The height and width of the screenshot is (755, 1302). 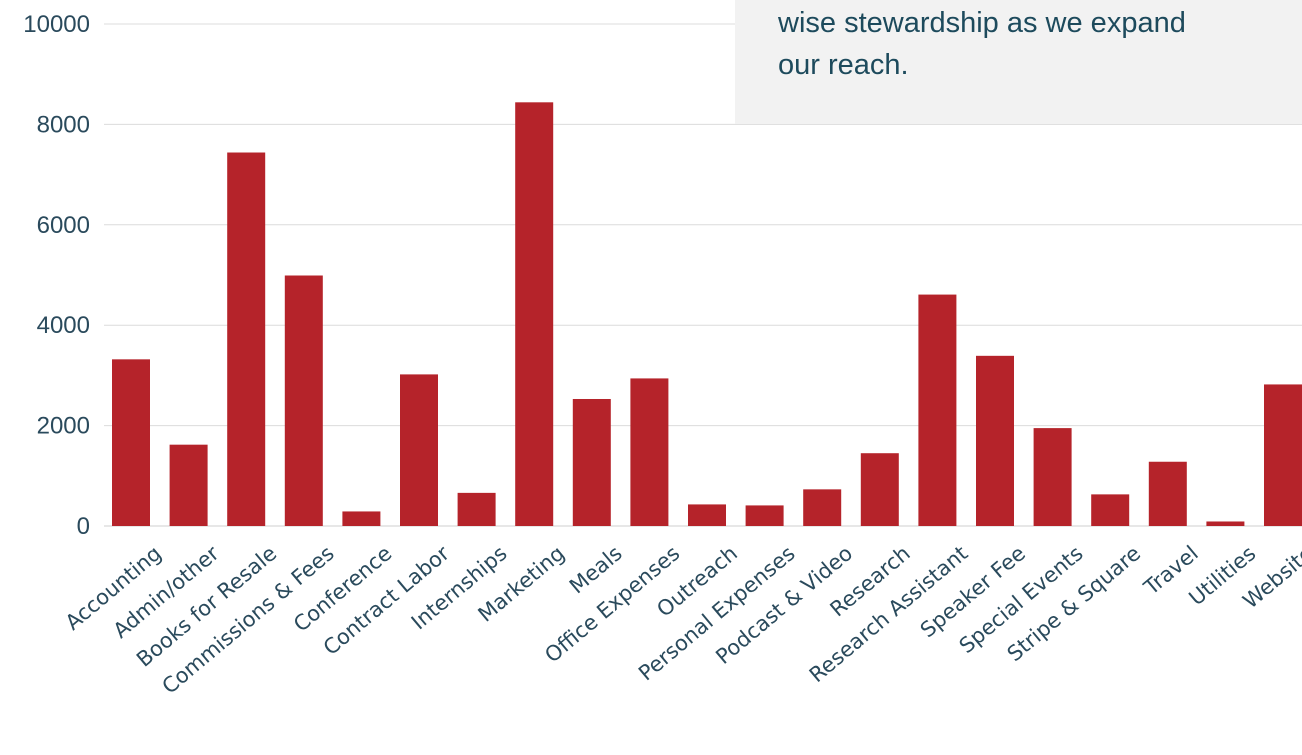 I want to click on y-tick-label: 2000, so click(x=63, y=426).